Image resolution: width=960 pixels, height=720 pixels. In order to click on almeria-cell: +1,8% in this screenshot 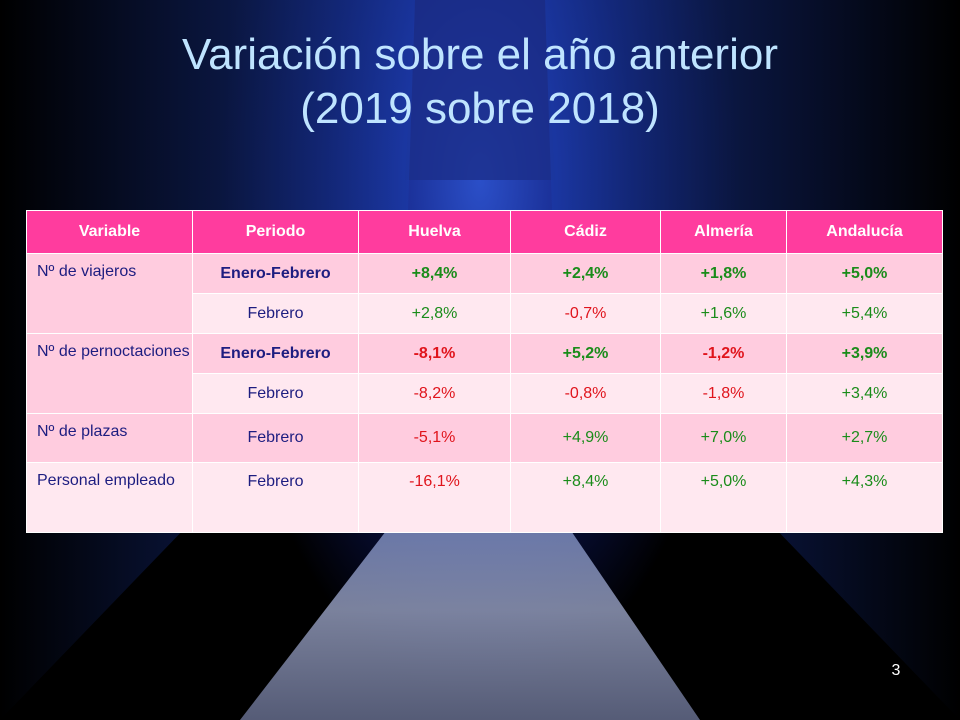, I will do `click(723, 273)`.